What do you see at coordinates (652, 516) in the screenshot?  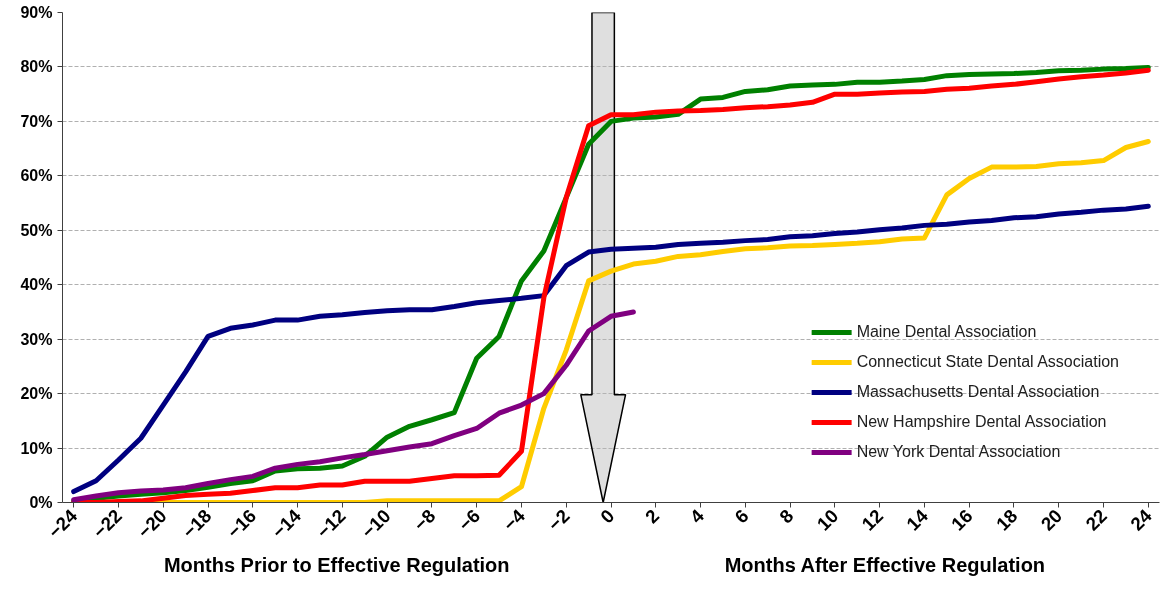 I see `x-tick-label: 2` at bounding box center [652, 516].